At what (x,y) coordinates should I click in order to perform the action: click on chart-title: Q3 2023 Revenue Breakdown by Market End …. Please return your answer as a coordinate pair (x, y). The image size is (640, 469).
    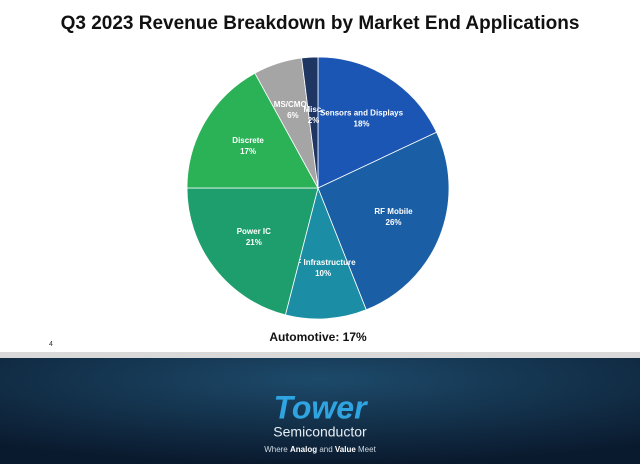
    Looking at the image, I should click on (320, 23).